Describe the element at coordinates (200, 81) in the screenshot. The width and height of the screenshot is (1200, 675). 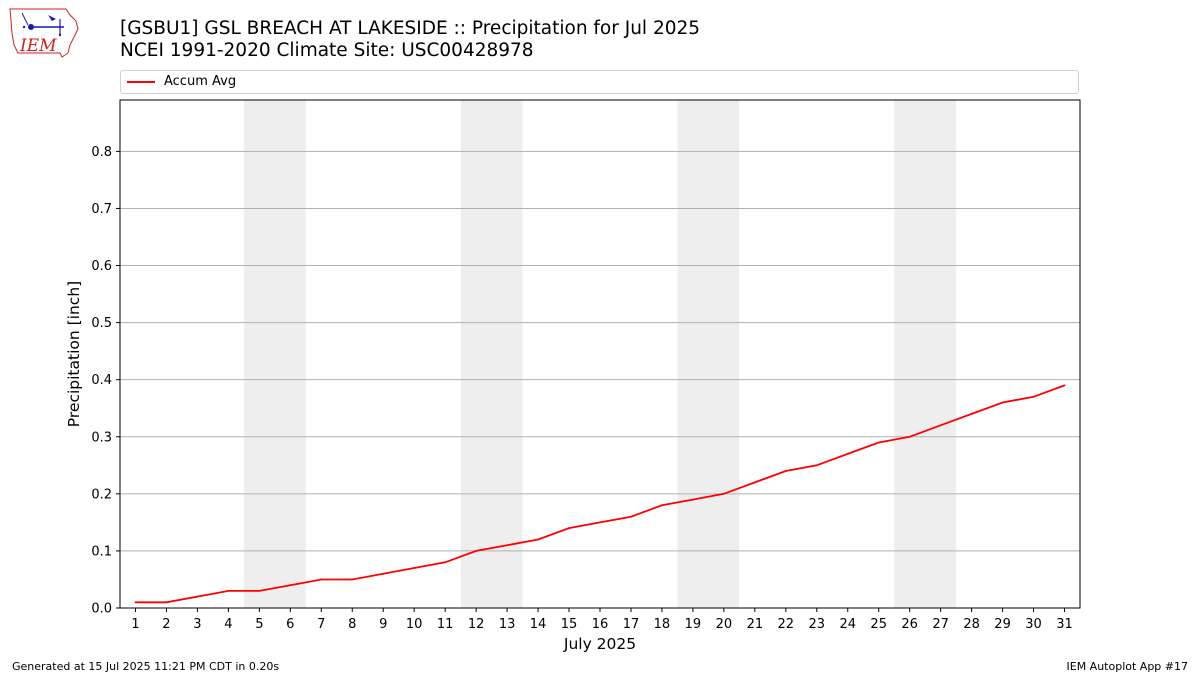
I see `legend-label-accum-avg: Accum Avg` at that location.